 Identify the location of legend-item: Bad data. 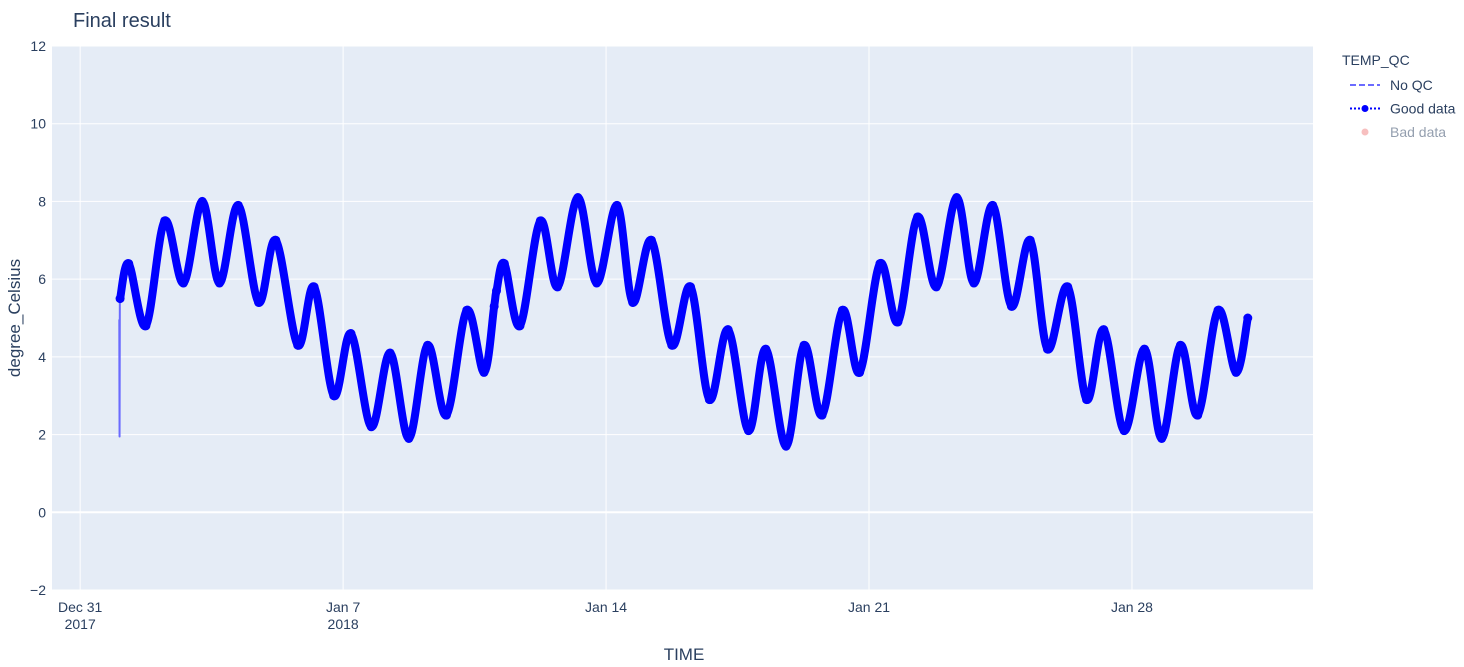
(1404, 132).